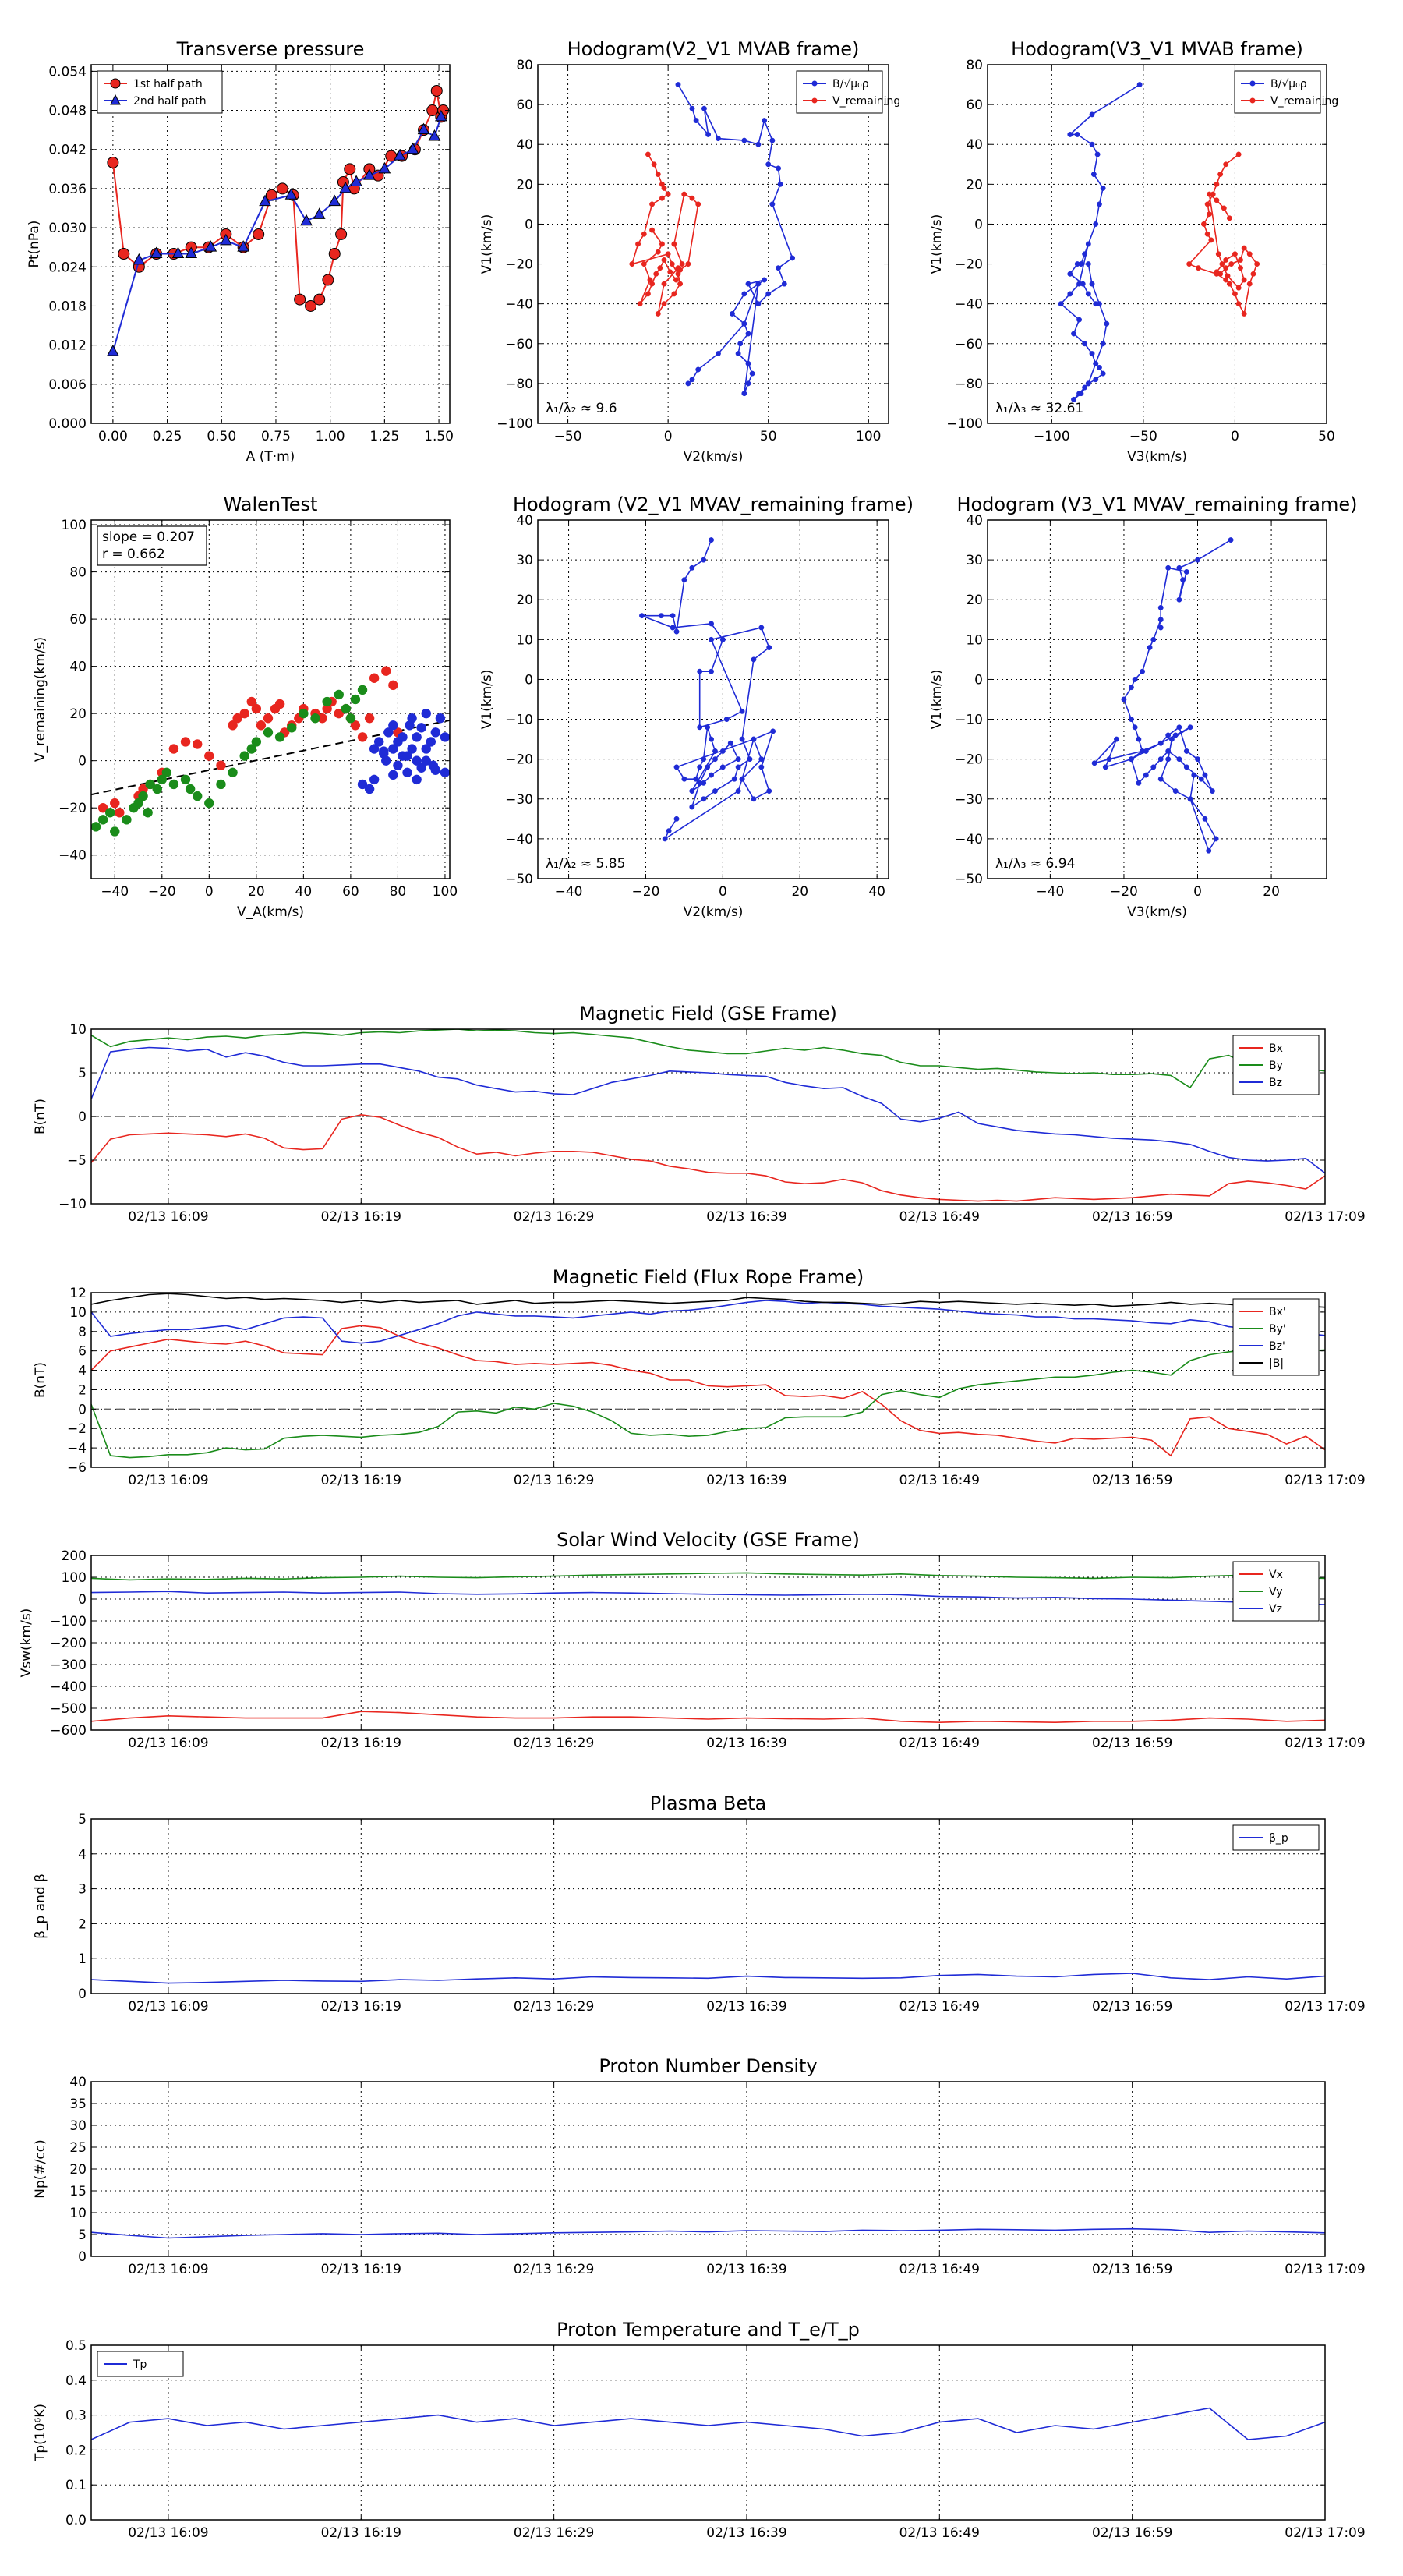 Image resolution: width=1403 pixels, height=2576 pixels. Describe the element at coordinates (74, 525) in the screenshot. I see `y-tick-label: 100` at that location.